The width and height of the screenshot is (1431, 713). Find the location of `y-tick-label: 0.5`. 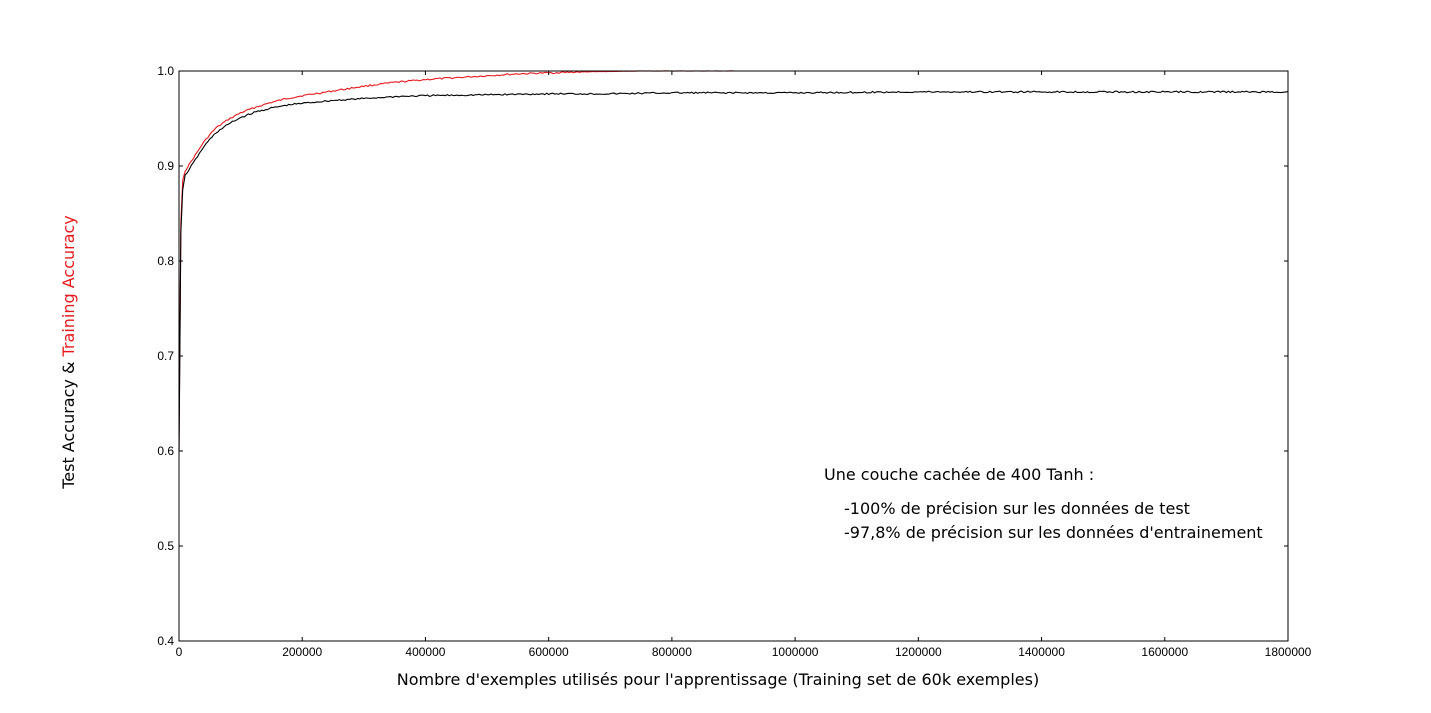

y-tick-label: 0.5 is located at coordinates (165, 546).